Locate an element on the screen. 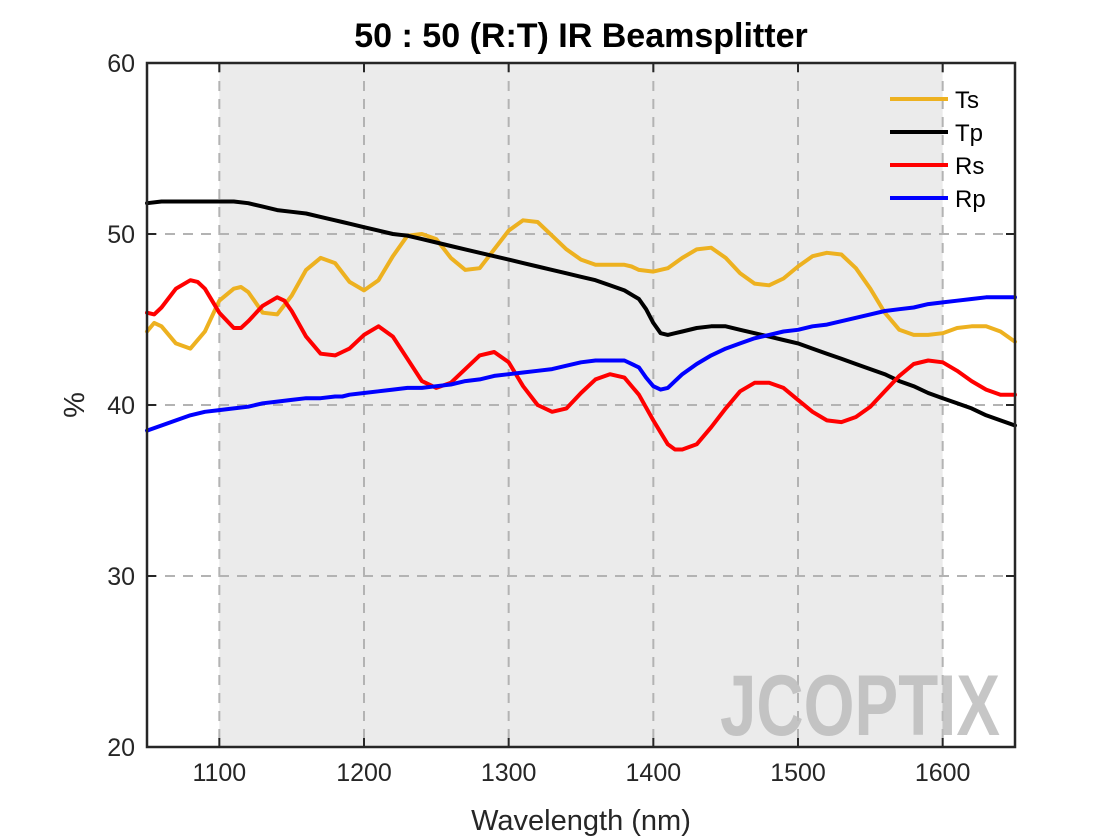  x-tick-label: 1100 is located at coordinates (219, 773).